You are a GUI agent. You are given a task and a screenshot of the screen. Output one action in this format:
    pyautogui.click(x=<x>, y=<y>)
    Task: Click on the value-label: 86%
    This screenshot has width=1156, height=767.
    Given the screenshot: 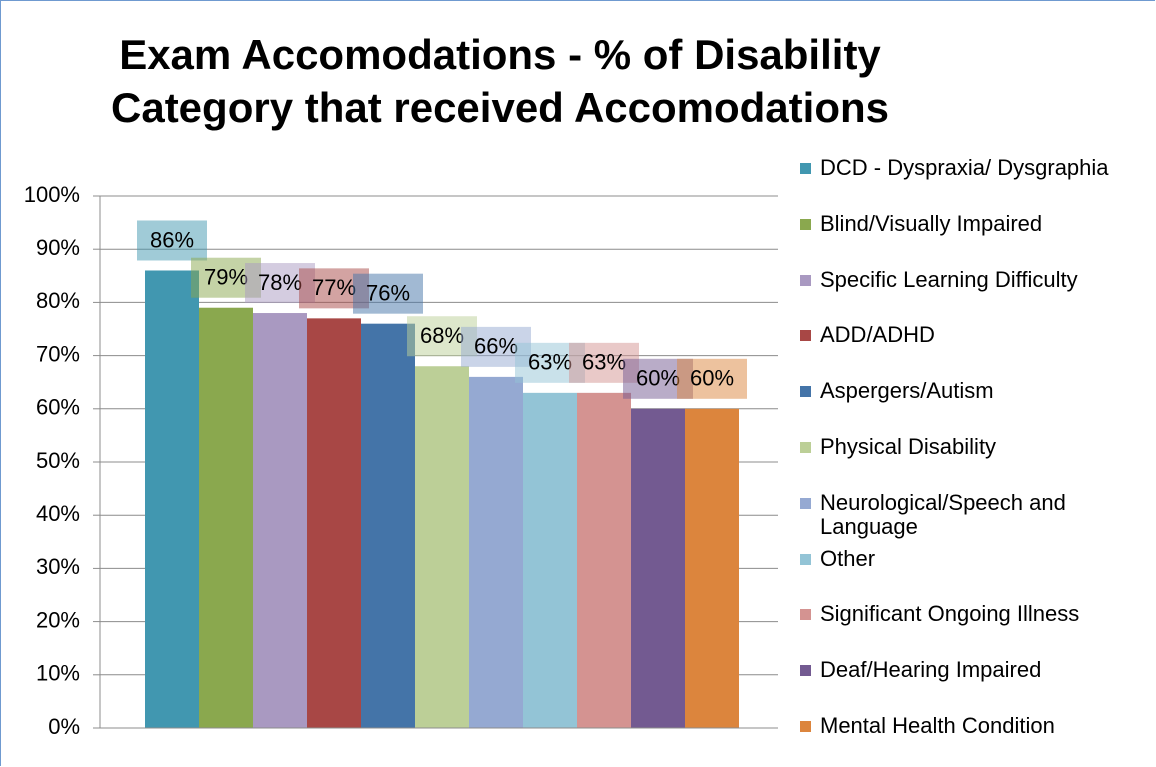 What is the action you would take?
    pyautogui.click(x=172, y=239)
    